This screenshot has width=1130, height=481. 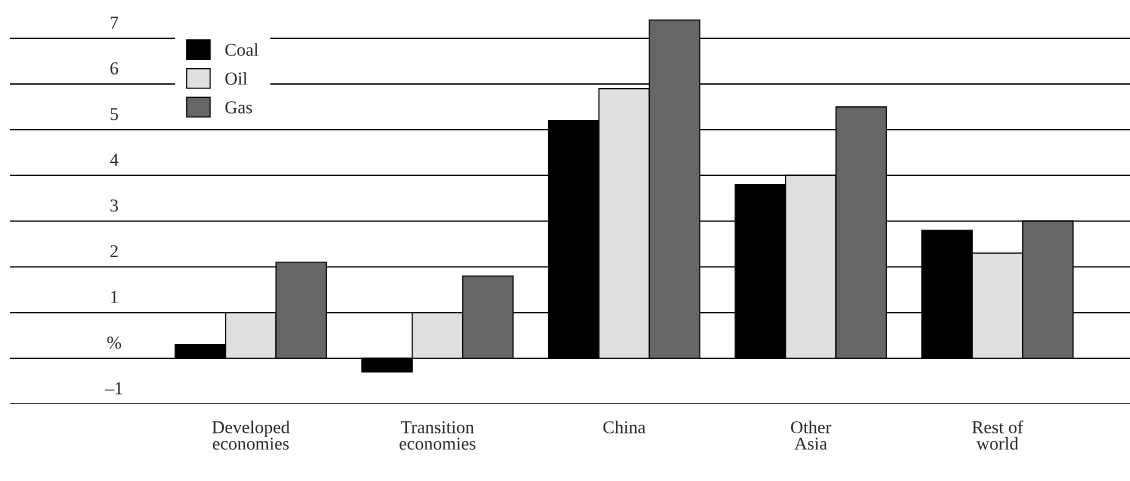 I want to click on y-tick-label: 5, so click(x=114, y=114).